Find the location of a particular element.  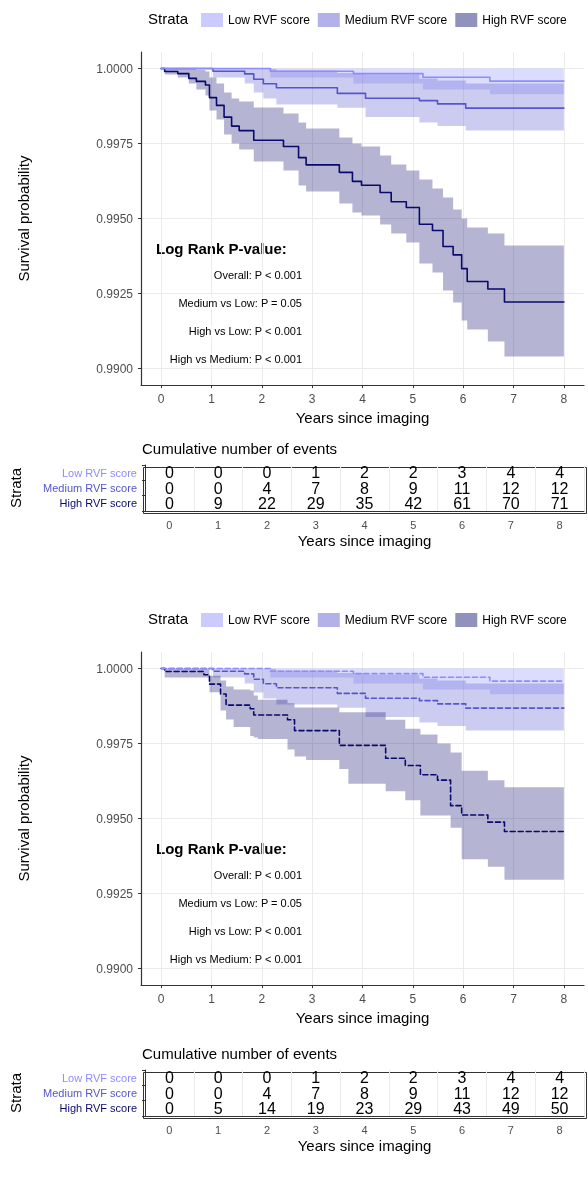

data-label: 70 is located at coordinates (510, 503).